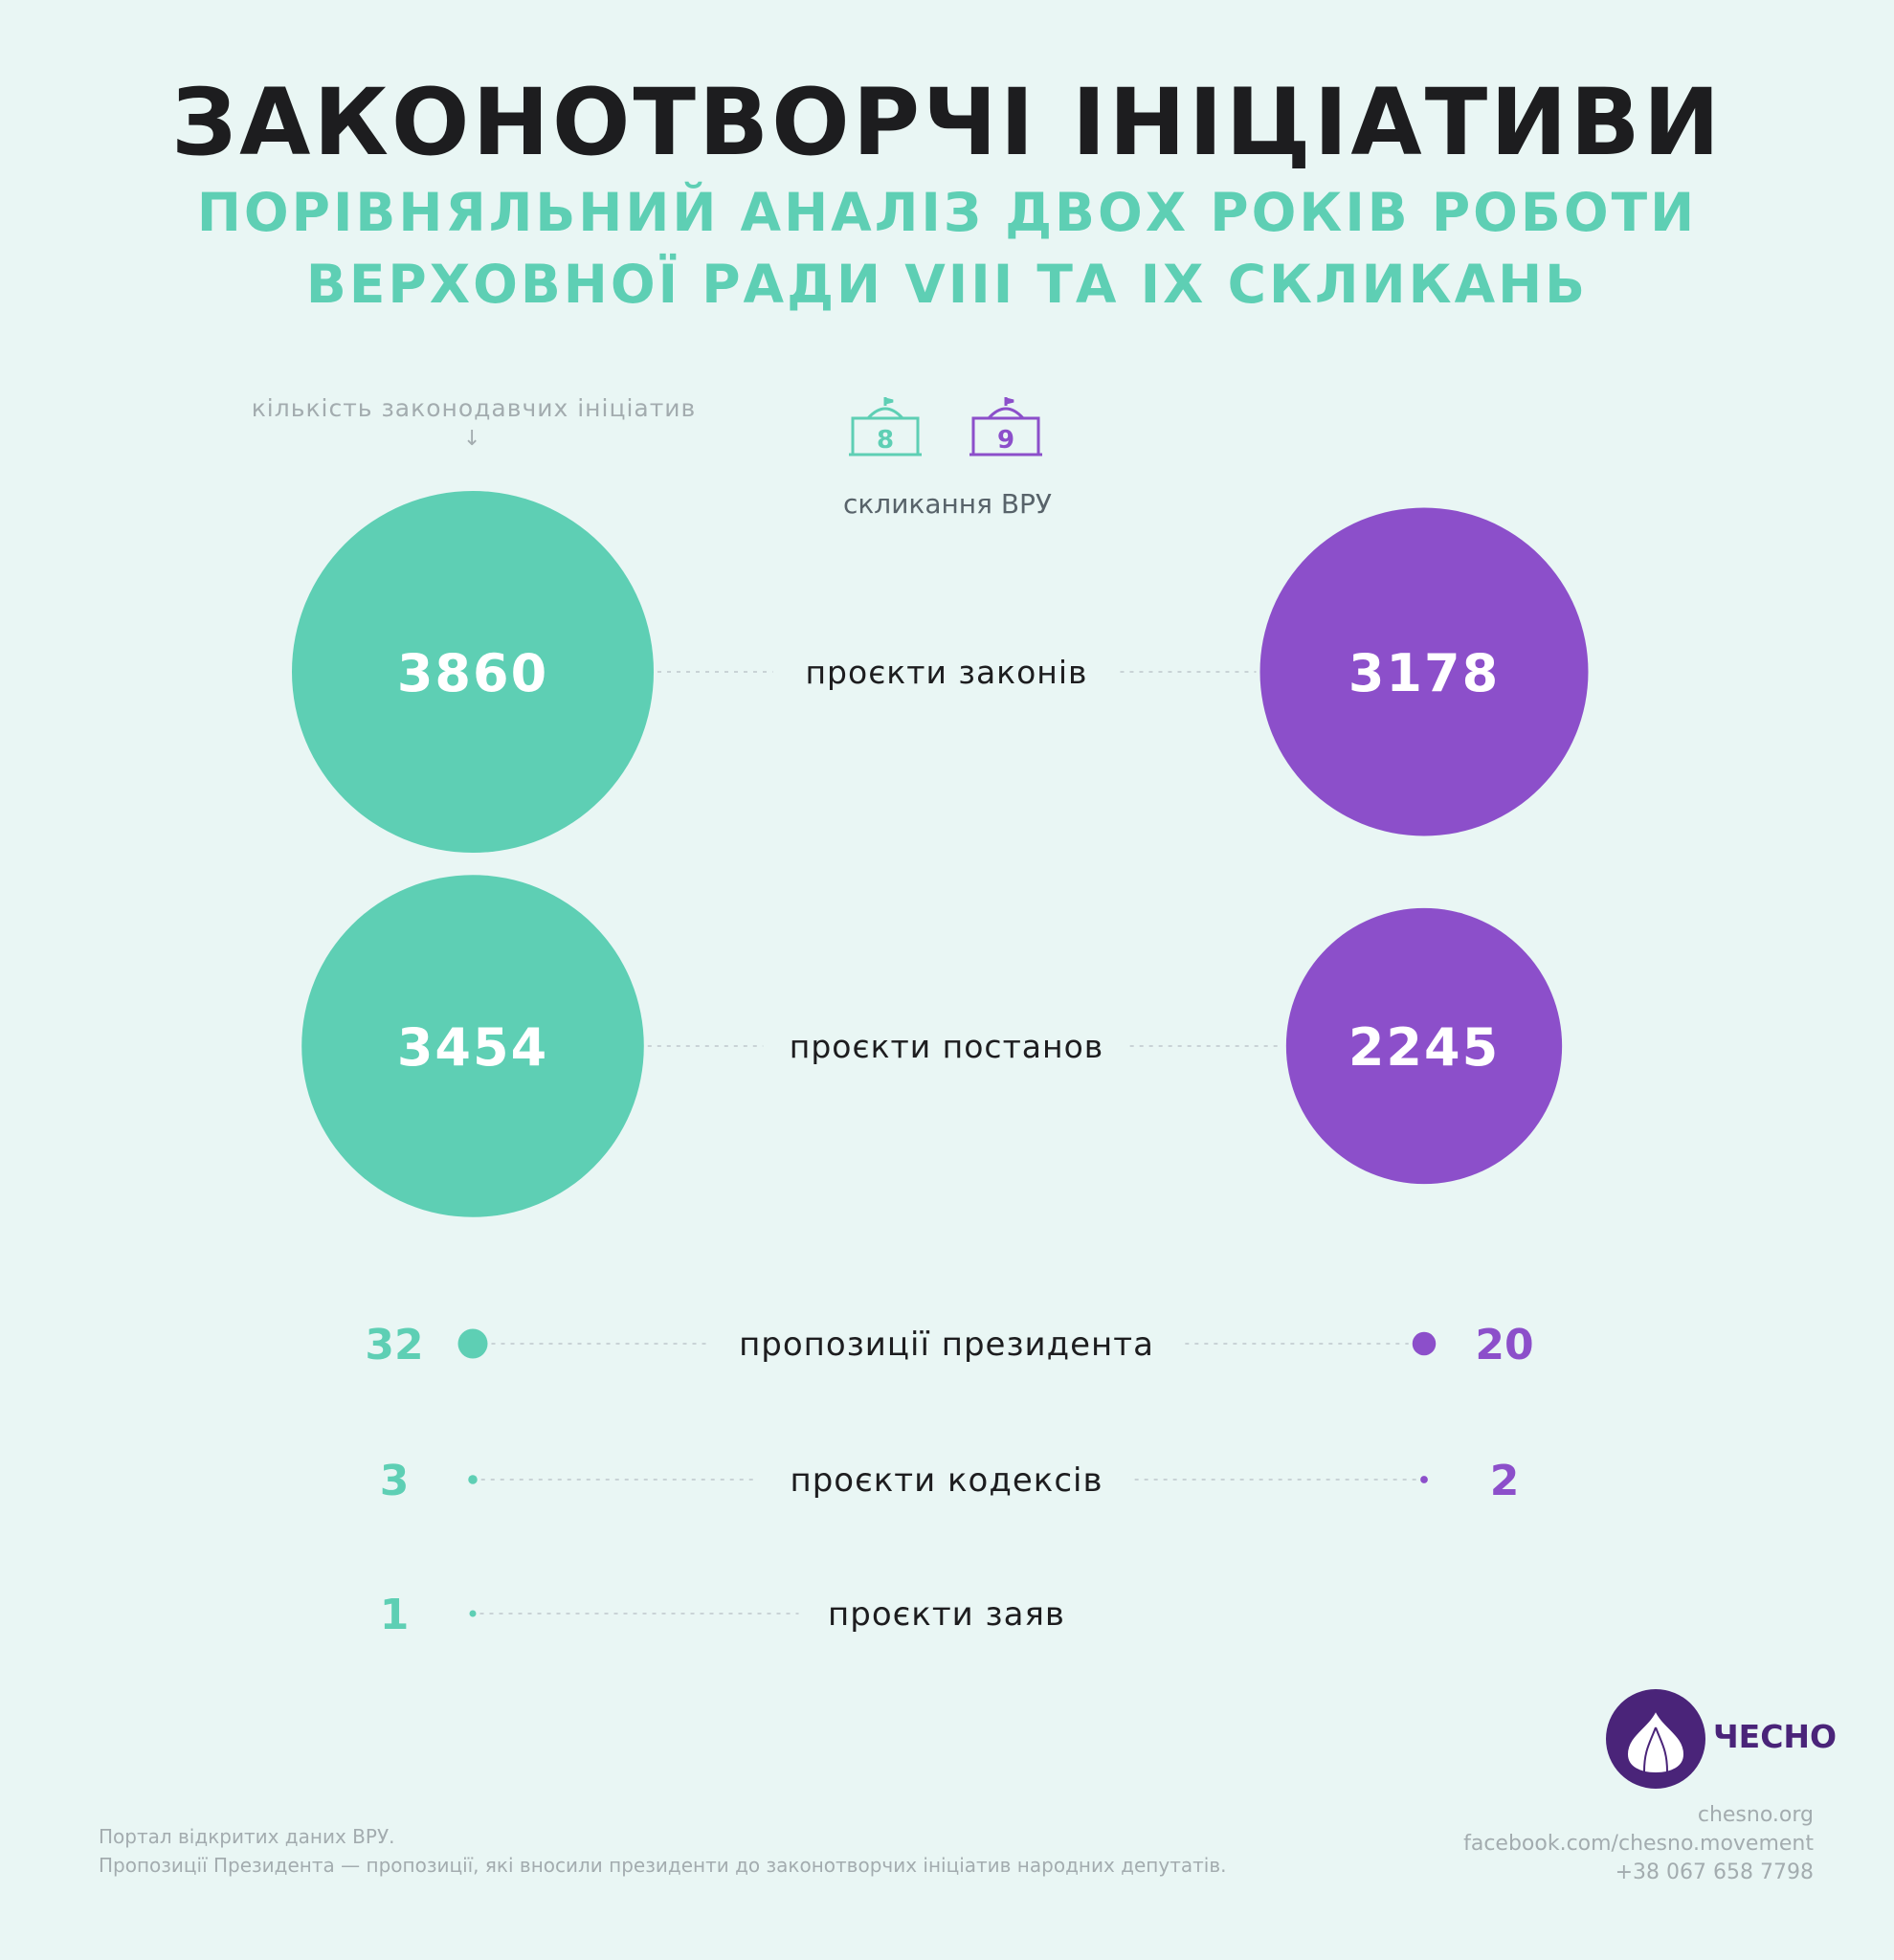 The height and width of the screenshot is (1960, 1894). Describe the element at coordinates (247, 1836) in the screenshot. I see `footer-source: Портал відкритих даних ВРУ.` at that location.